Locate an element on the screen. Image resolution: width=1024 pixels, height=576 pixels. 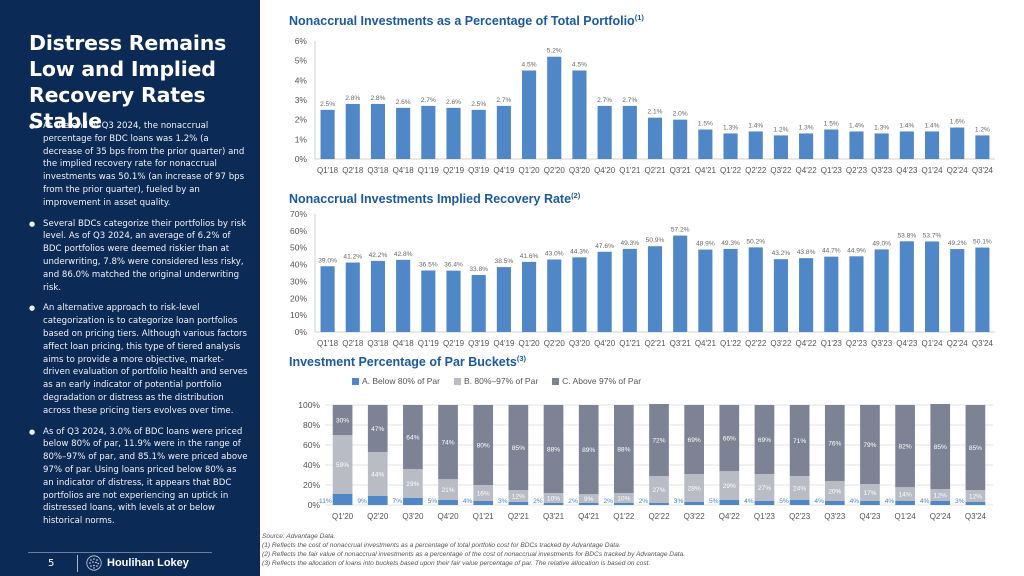
chart3-y-tick: 0% is located at coordinates (314, 505).